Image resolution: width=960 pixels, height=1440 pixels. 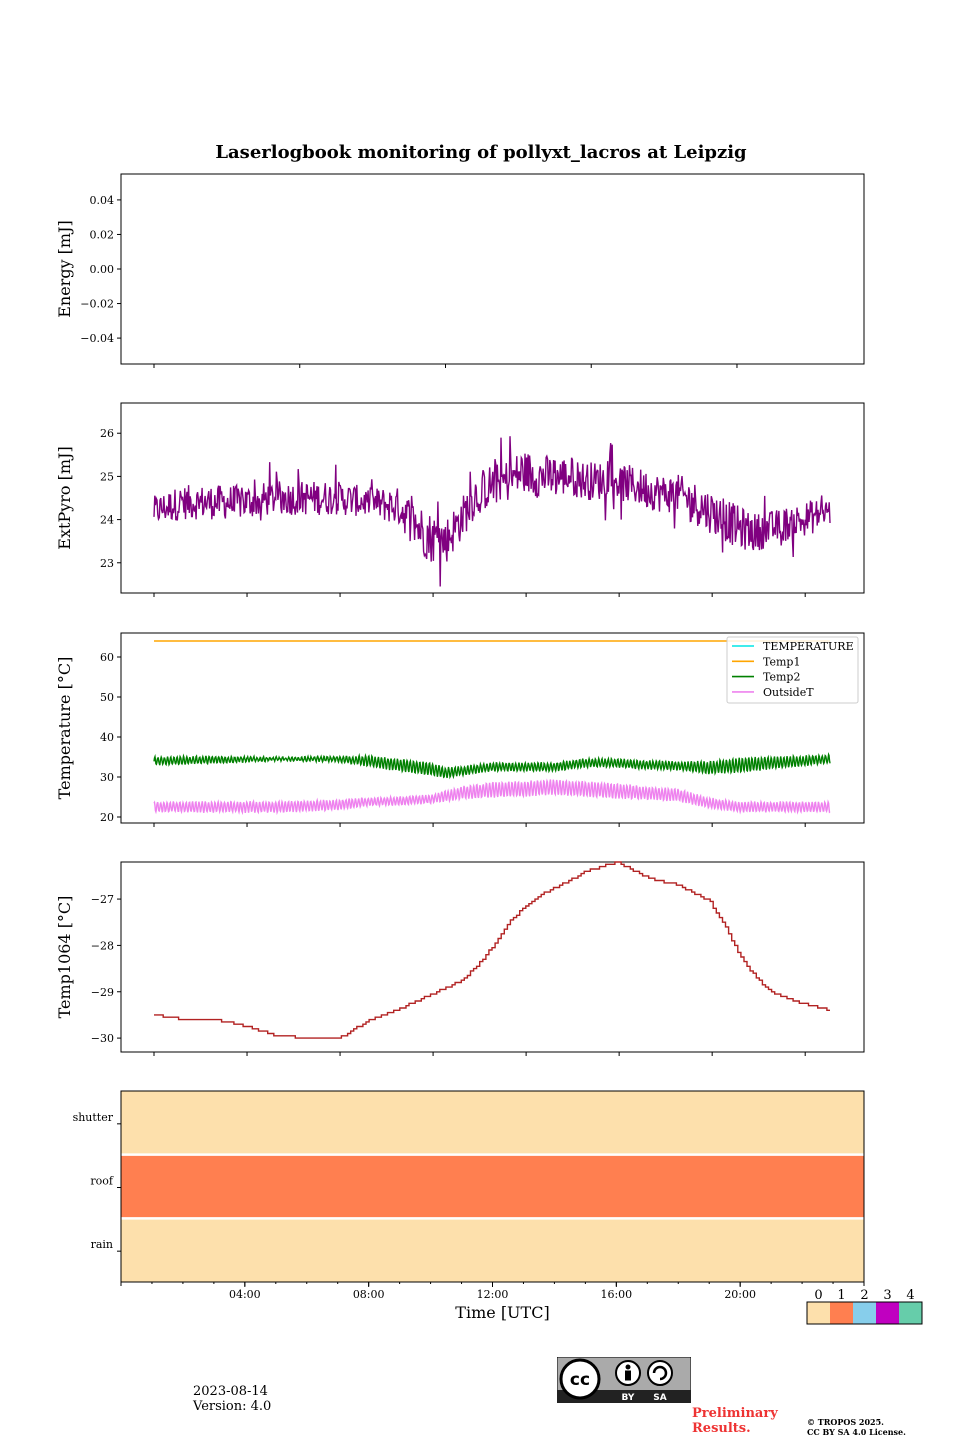 I want to click on y-axis-label-temp1064: Temp1064 [°C], so click(x=64, y=957).